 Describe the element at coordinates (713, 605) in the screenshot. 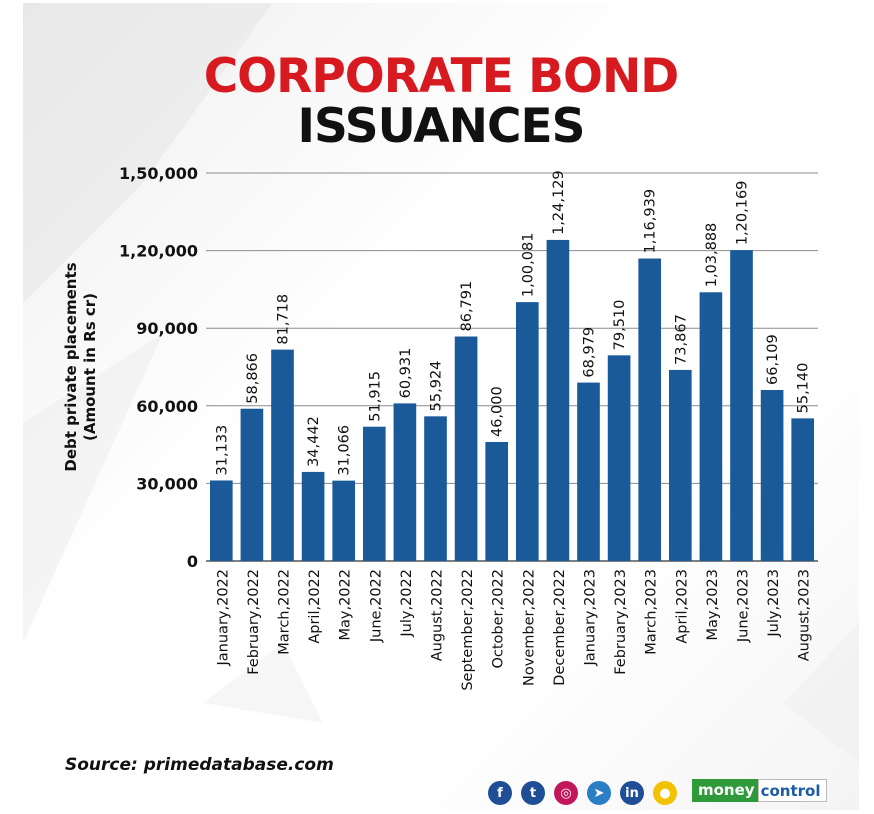

I see `x-tick-label: May,2023` at that location.